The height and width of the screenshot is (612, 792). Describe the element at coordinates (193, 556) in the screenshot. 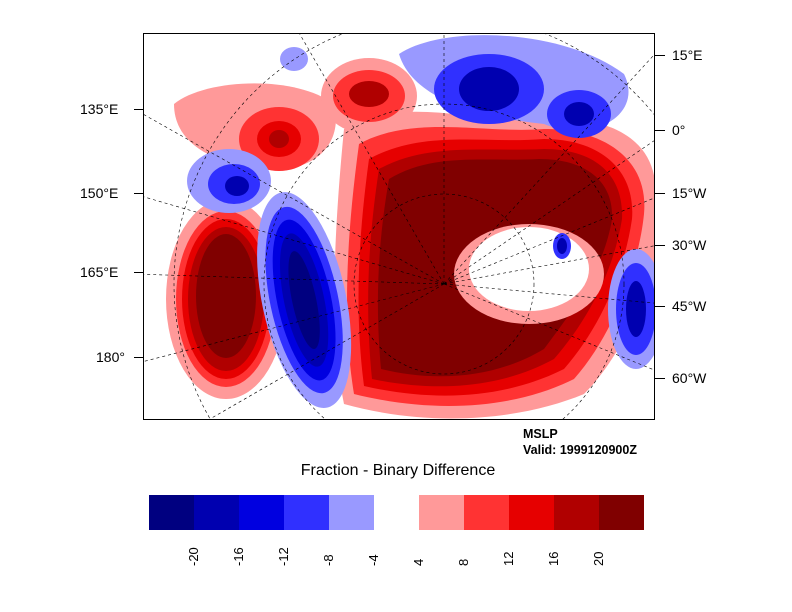

I see `colorbar-label: -20` at that location.